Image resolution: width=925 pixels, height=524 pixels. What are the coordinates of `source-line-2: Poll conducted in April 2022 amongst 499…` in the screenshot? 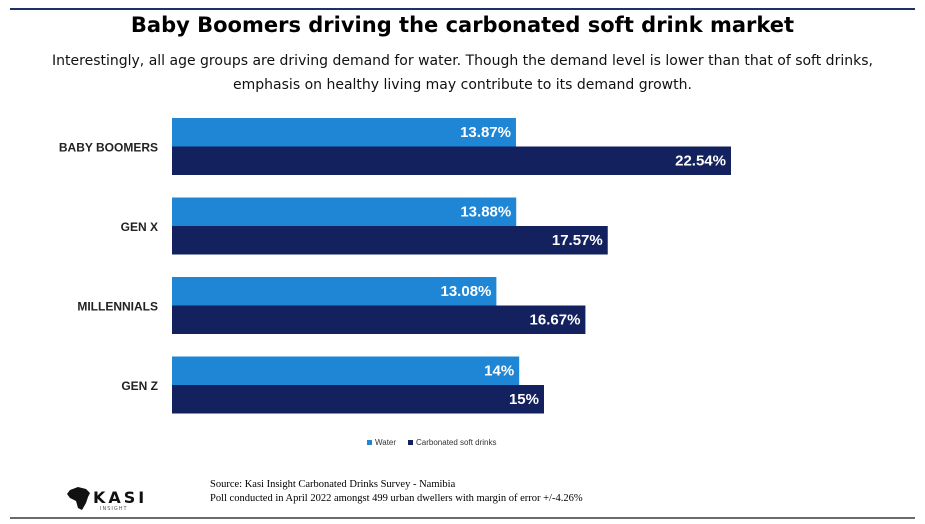 It's located at (396, 498).